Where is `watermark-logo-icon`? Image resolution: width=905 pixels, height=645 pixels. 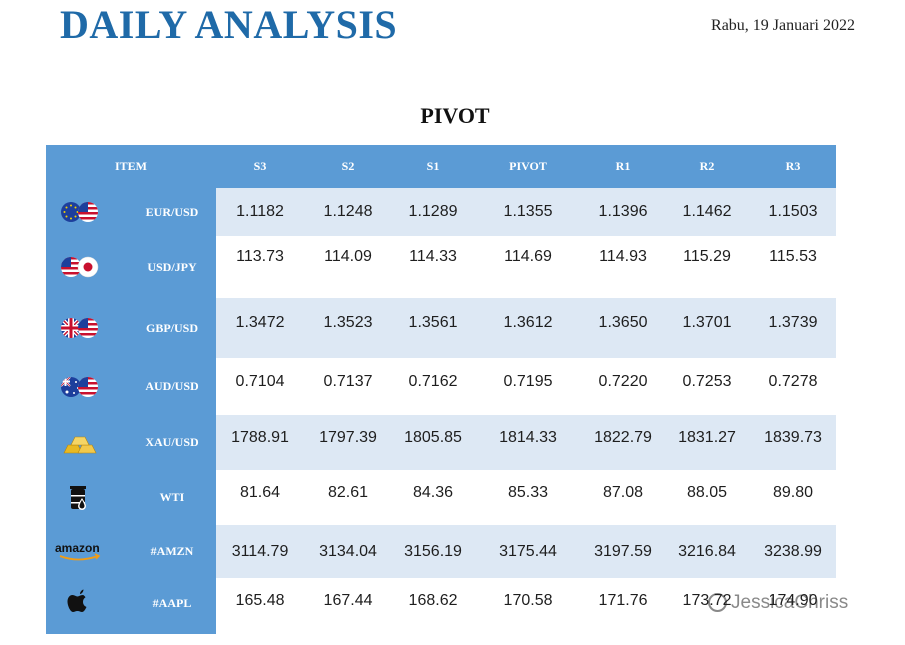 watermark-logo-icon is located at coordinates (717, 603).